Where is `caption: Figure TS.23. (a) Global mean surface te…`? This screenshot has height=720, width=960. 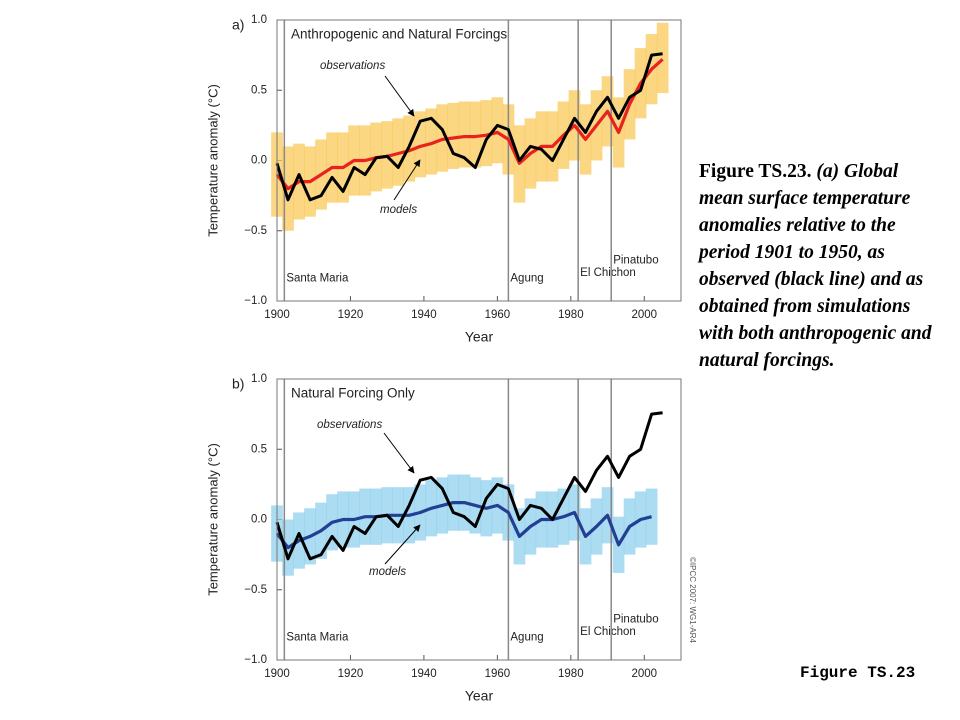 caption: Figure TS.23. (a) Global mean surface te… is located at coordinates (821, 266).